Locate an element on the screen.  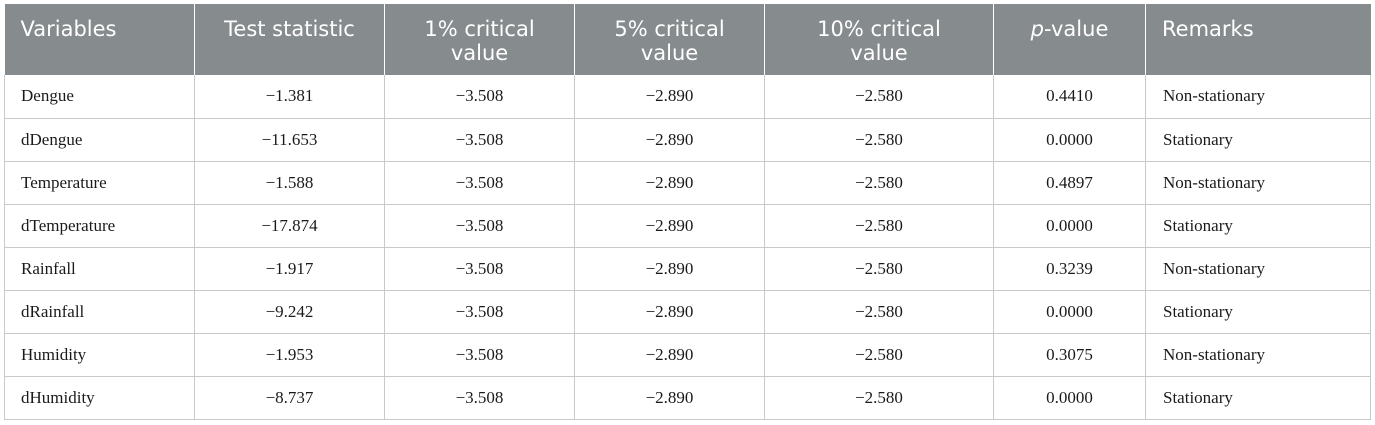
header-10pct-line1: 10% critical is located at coordinates (879, 29).